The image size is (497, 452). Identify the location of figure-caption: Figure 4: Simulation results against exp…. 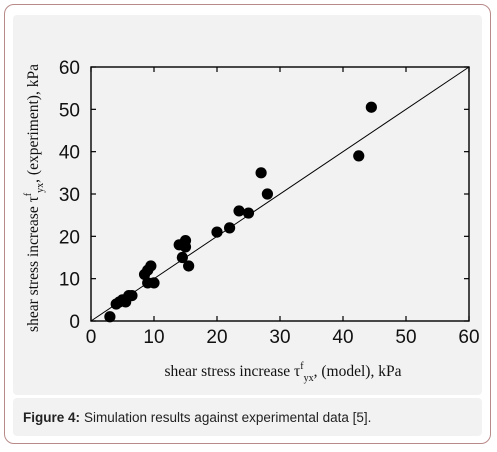
(247, 417).